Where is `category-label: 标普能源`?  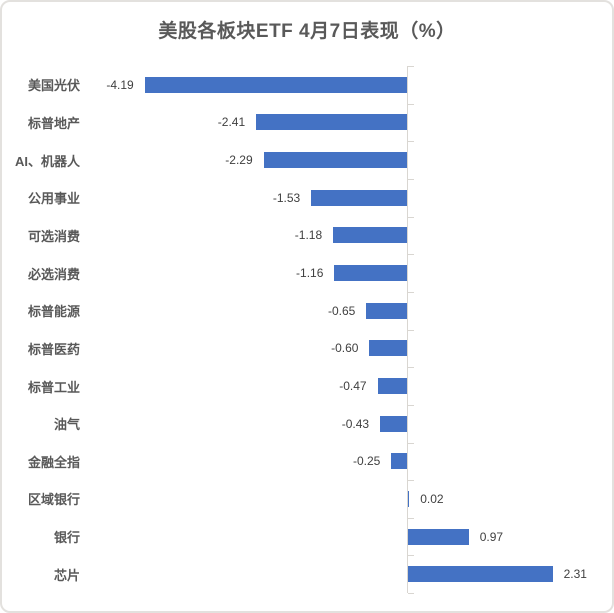 category-label: 标普能源 is located at coordinates (53, 312).